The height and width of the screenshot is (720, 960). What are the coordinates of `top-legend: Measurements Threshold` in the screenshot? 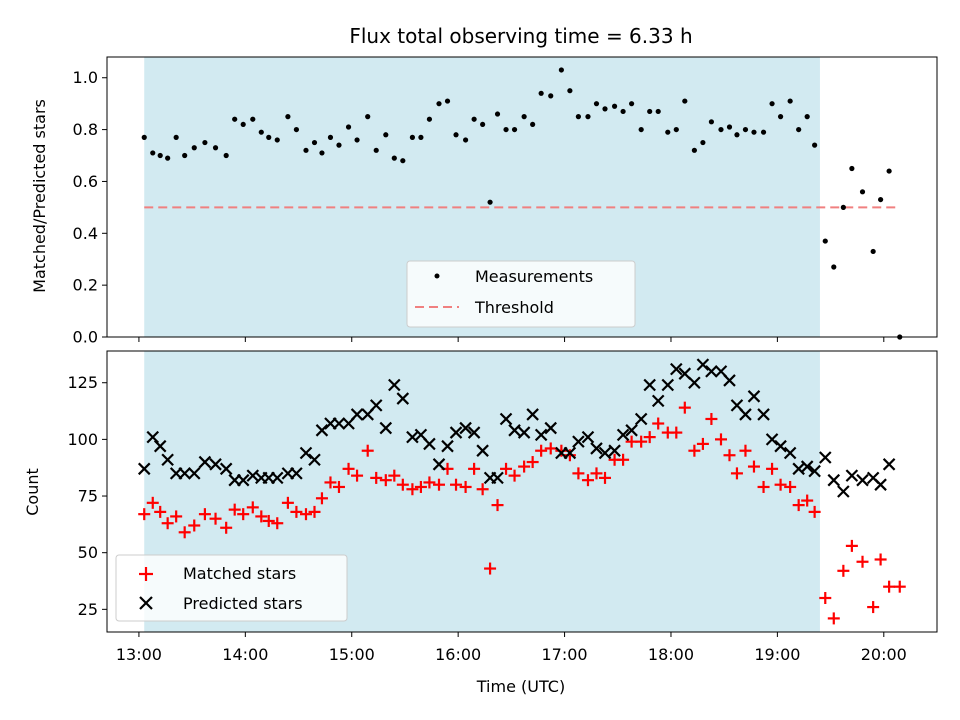 It's located at (521, 294).